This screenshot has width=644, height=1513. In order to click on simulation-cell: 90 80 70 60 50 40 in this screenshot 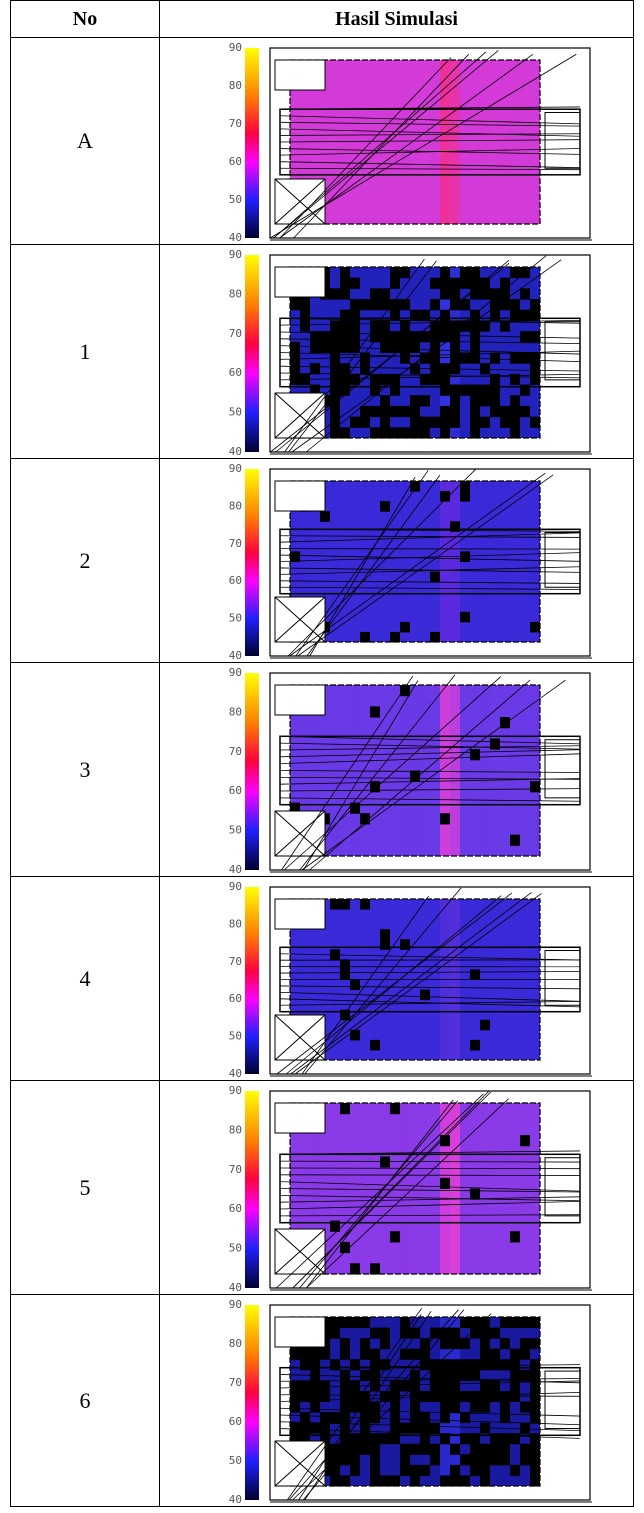, I will do `click(396, 1400)`.